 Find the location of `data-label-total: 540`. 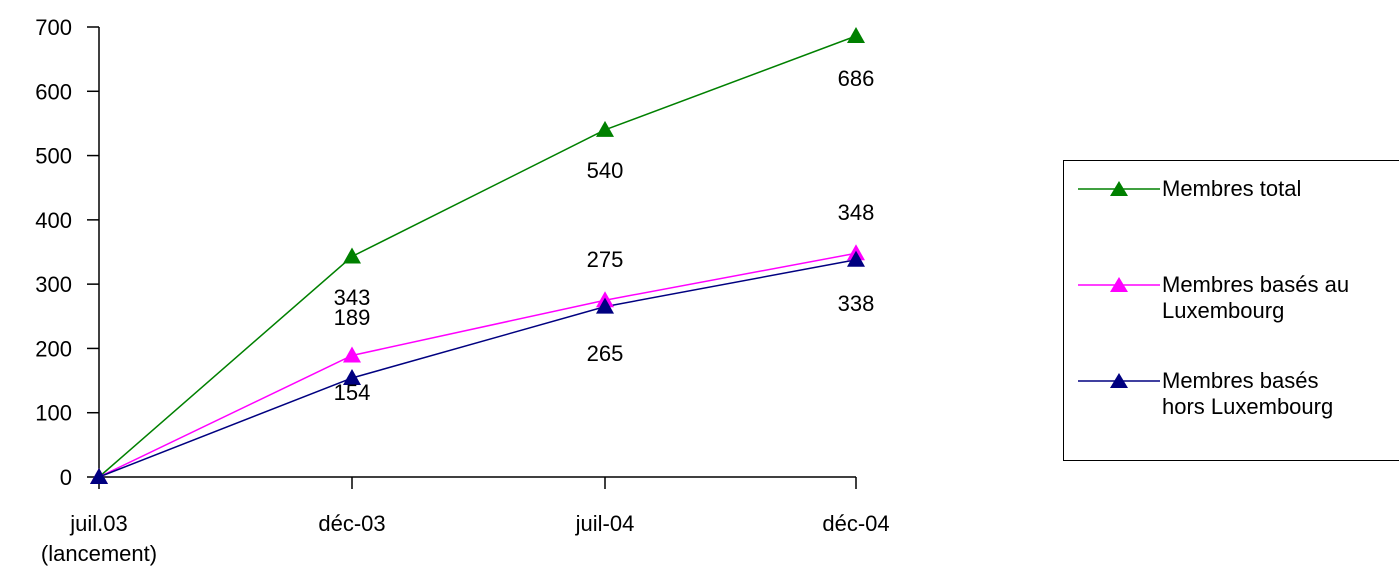

data-label-total: 540 is located at coordinates (605, 170).